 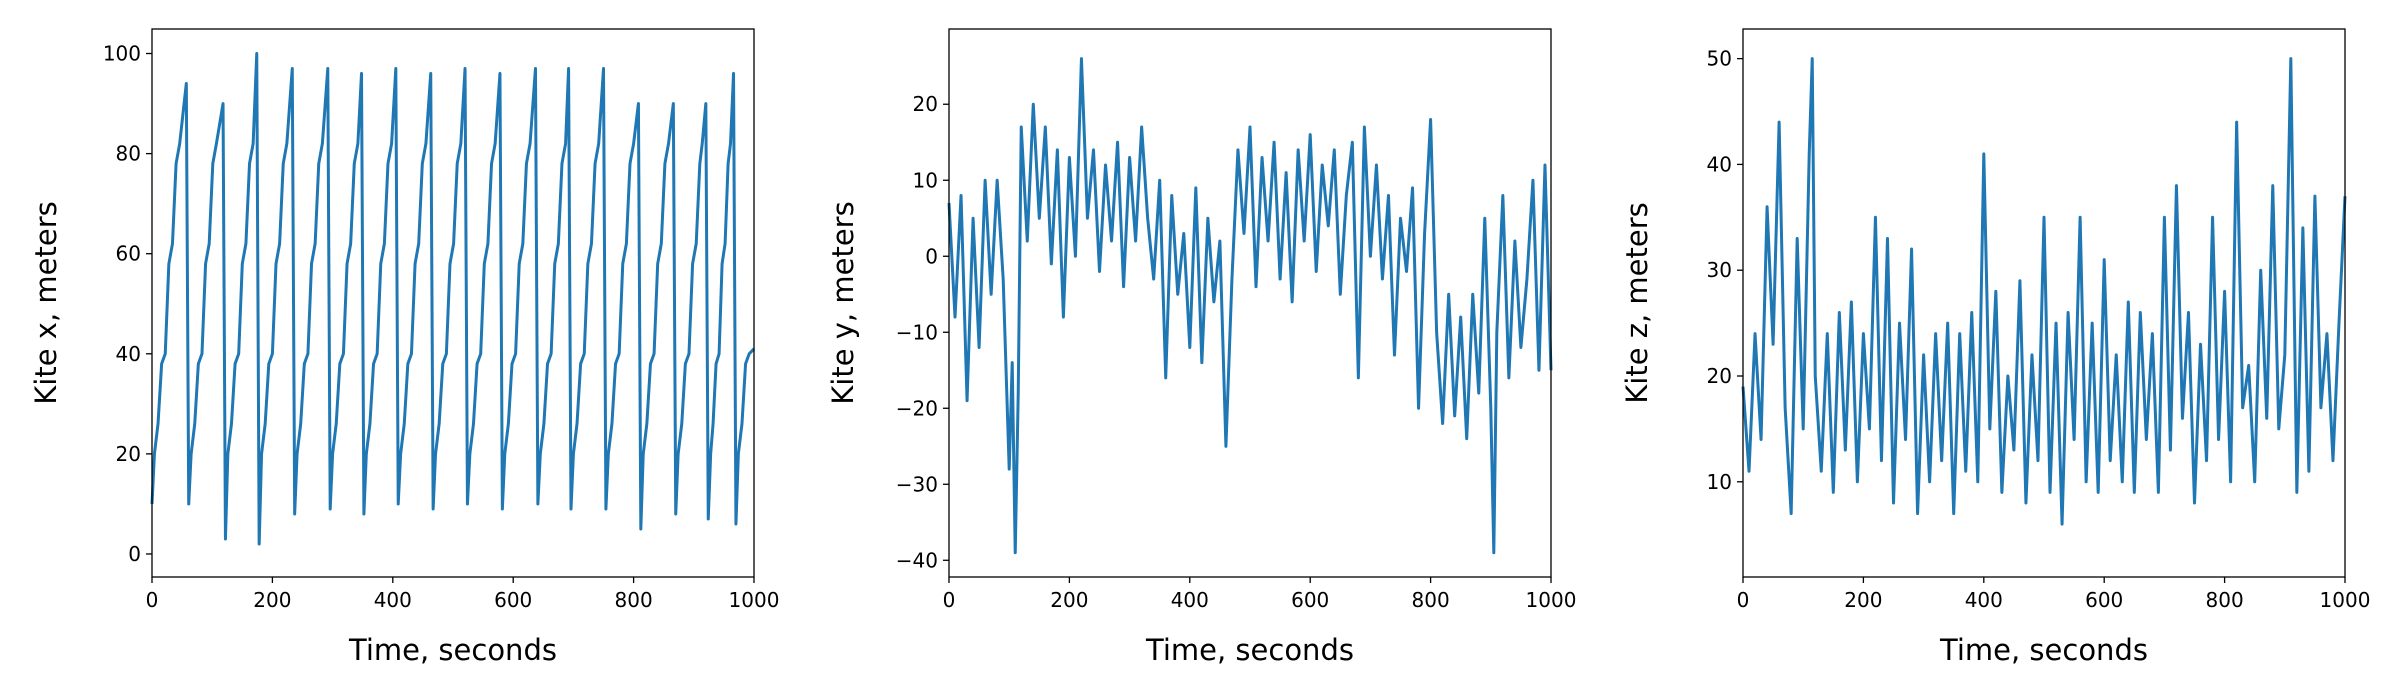 What do you see at coordinates (1637, 303) in the screenshot?
I see `y-axis-label: Kite z, meters` at bounding box center [1637, 303].